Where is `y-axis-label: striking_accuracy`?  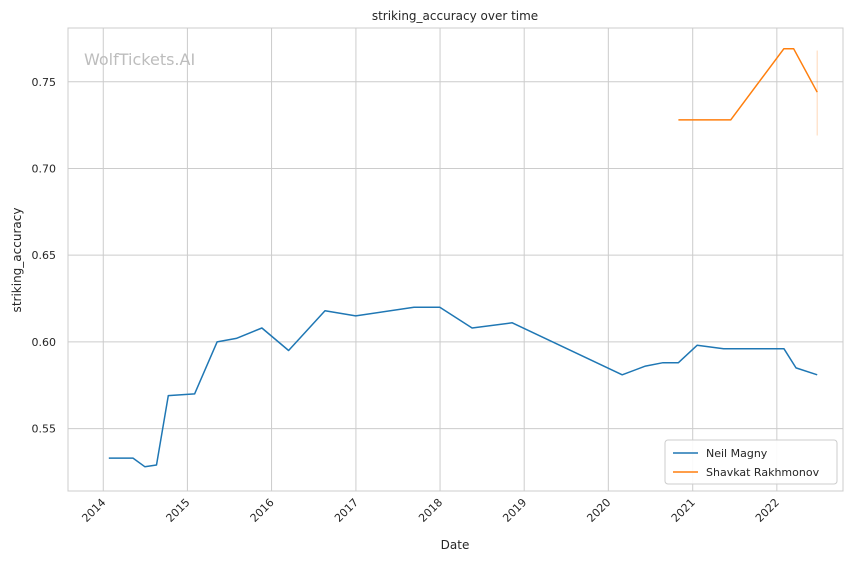
y-axis-label: striking_accuracy is located at coordinates (17, 260).